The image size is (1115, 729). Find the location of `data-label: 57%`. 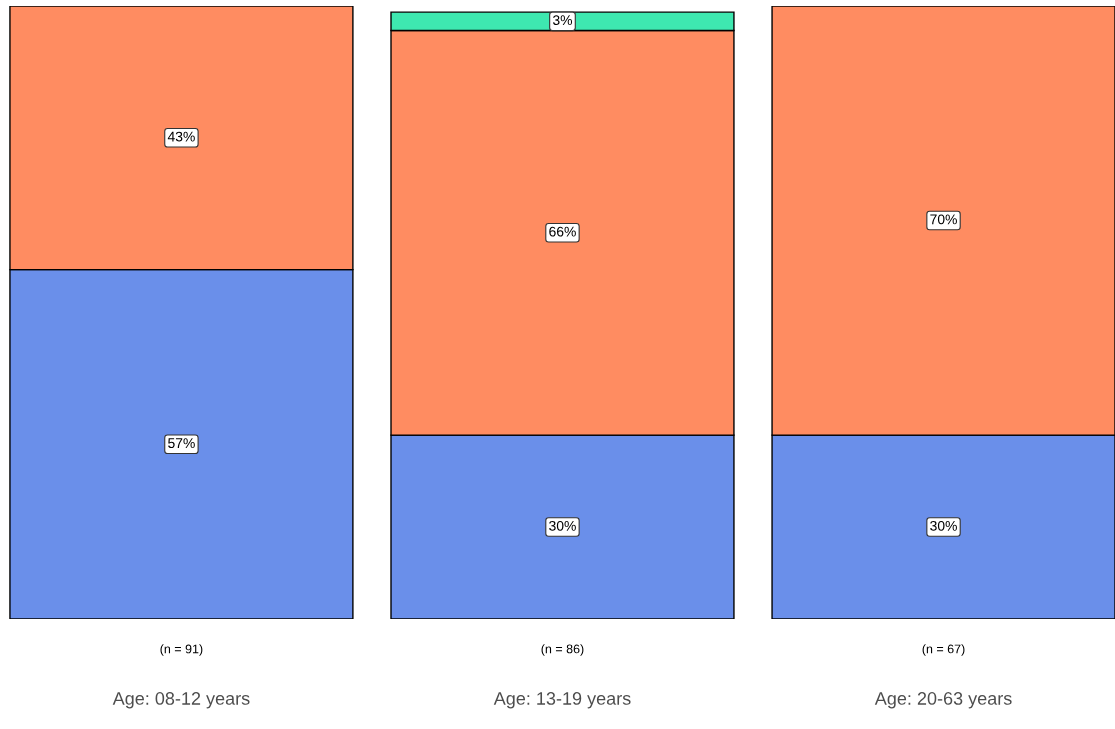

data-label: 57% is located at coordinates (181, 443).